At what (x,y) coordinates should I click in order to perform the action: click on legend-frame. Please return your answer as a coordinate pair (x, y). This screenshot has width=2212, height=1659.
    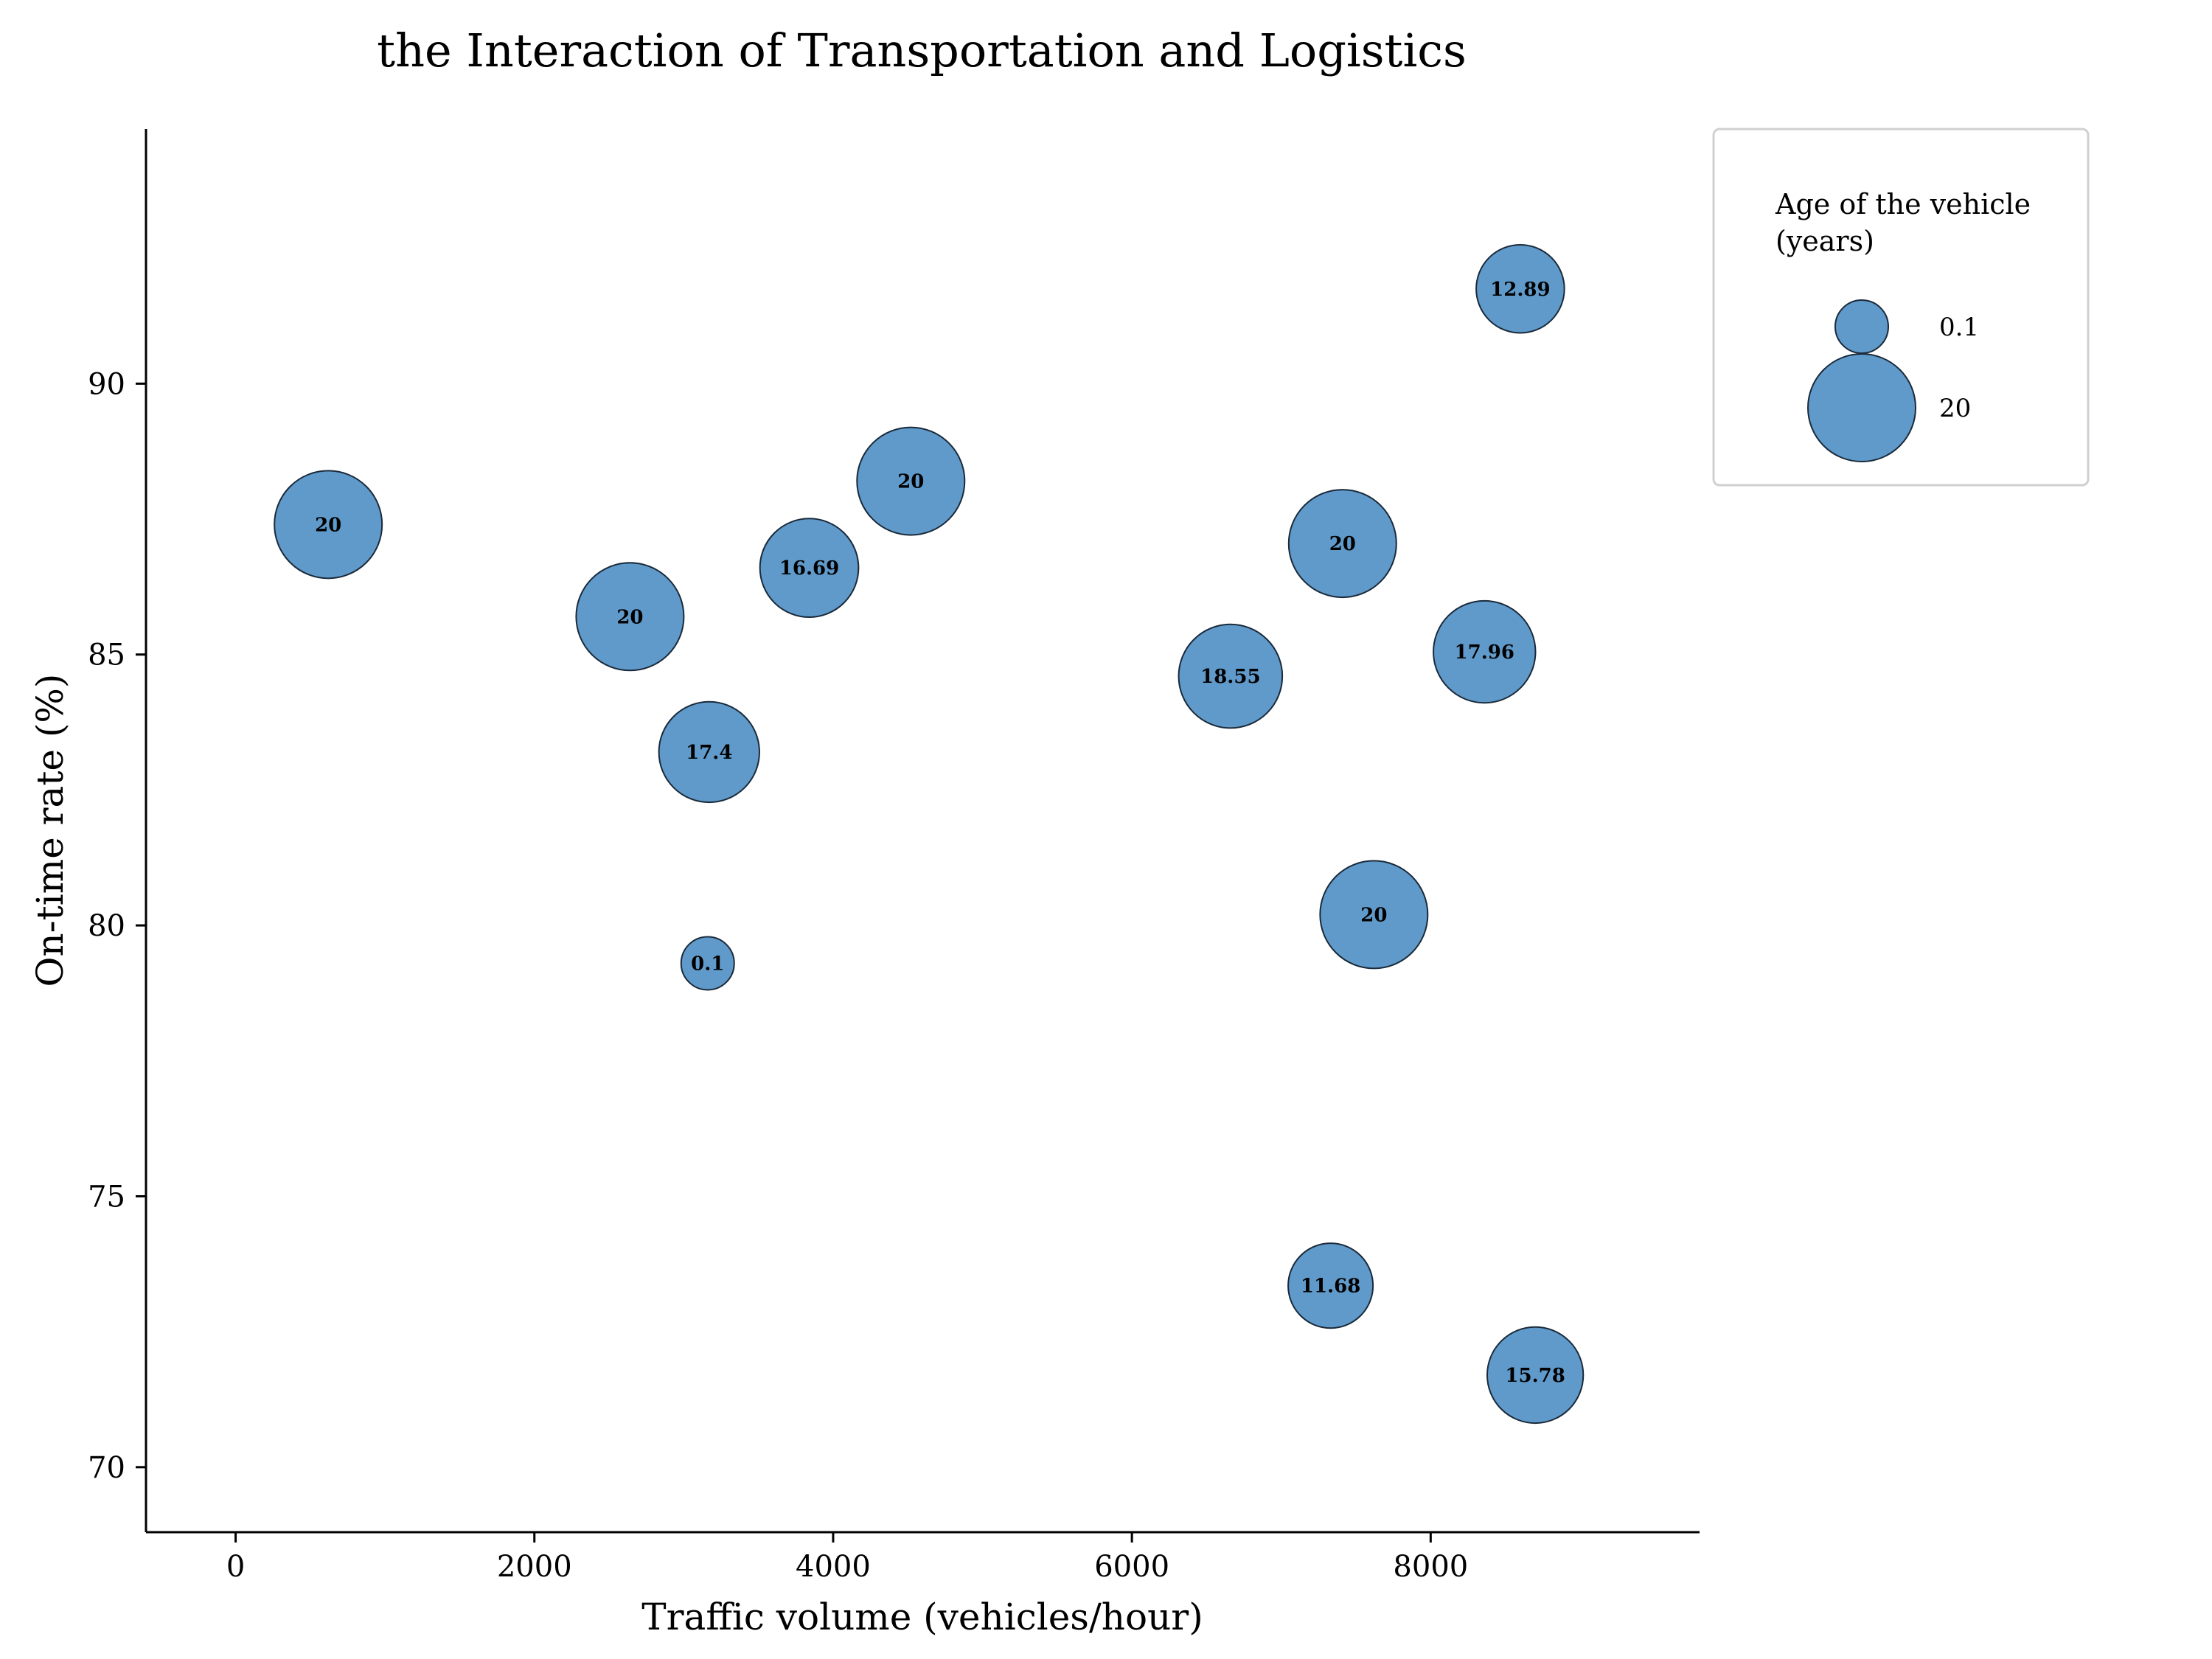
    Looking at the image, I should click on (1901, 307).